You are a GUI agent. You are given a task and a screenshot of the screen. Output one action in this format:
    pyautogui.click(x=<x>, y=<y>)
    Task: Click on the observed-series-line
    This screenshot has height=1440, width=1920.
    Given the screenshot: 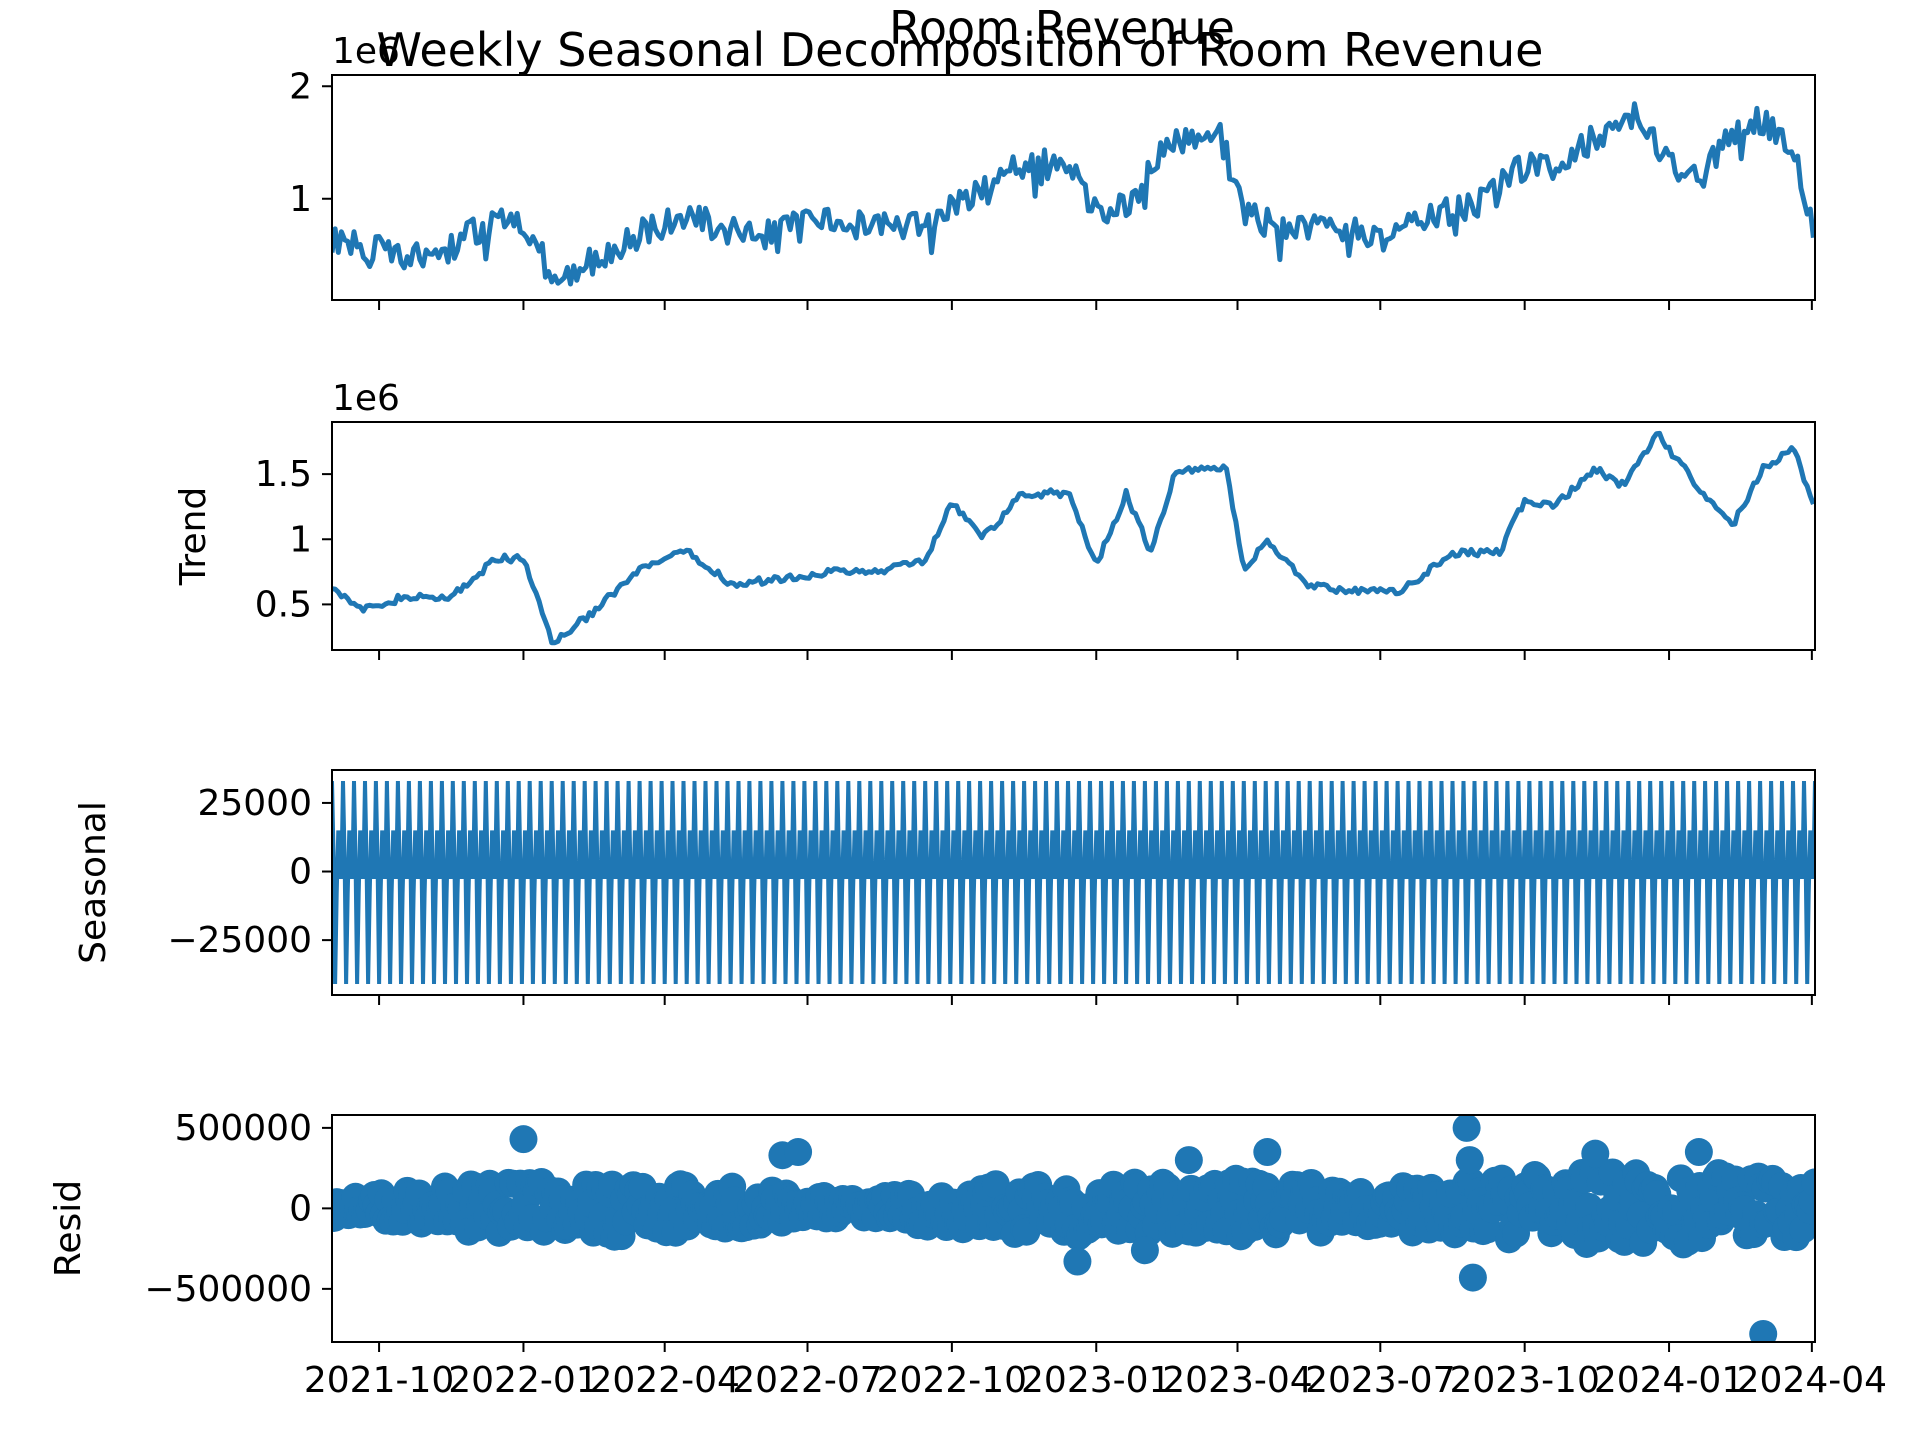 What is the action you would take?
    pyautogui.click(x=1073, y=194)
    